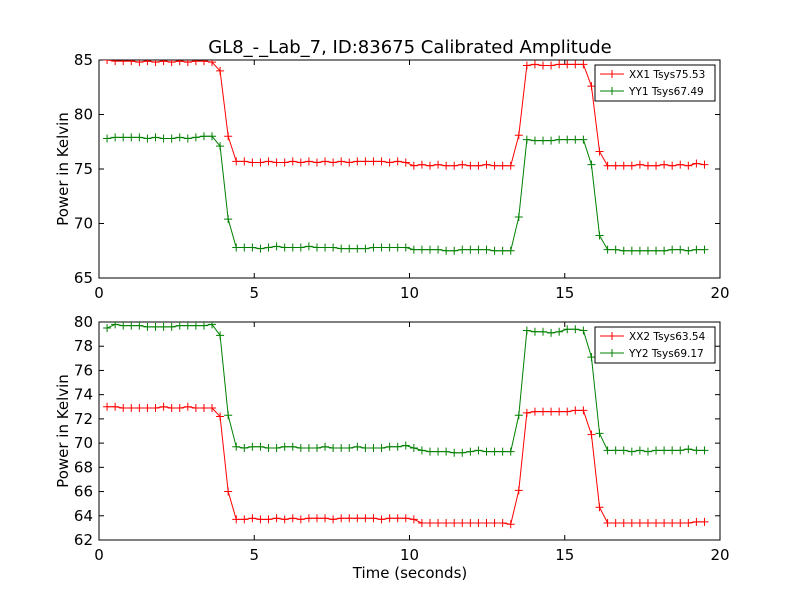  Describe the element at coordinates (63, 431) in the screenshot. I see `y-axis-label: Power in Kelvin` at that location.